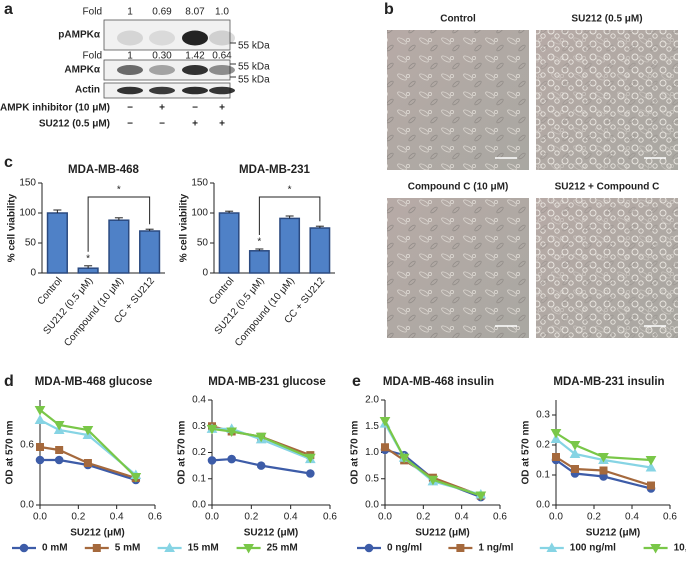  What do you see at coordinates (92, 12) in the screenshot?
I see `fold-label: Fold` at bounding box center [92, 12].